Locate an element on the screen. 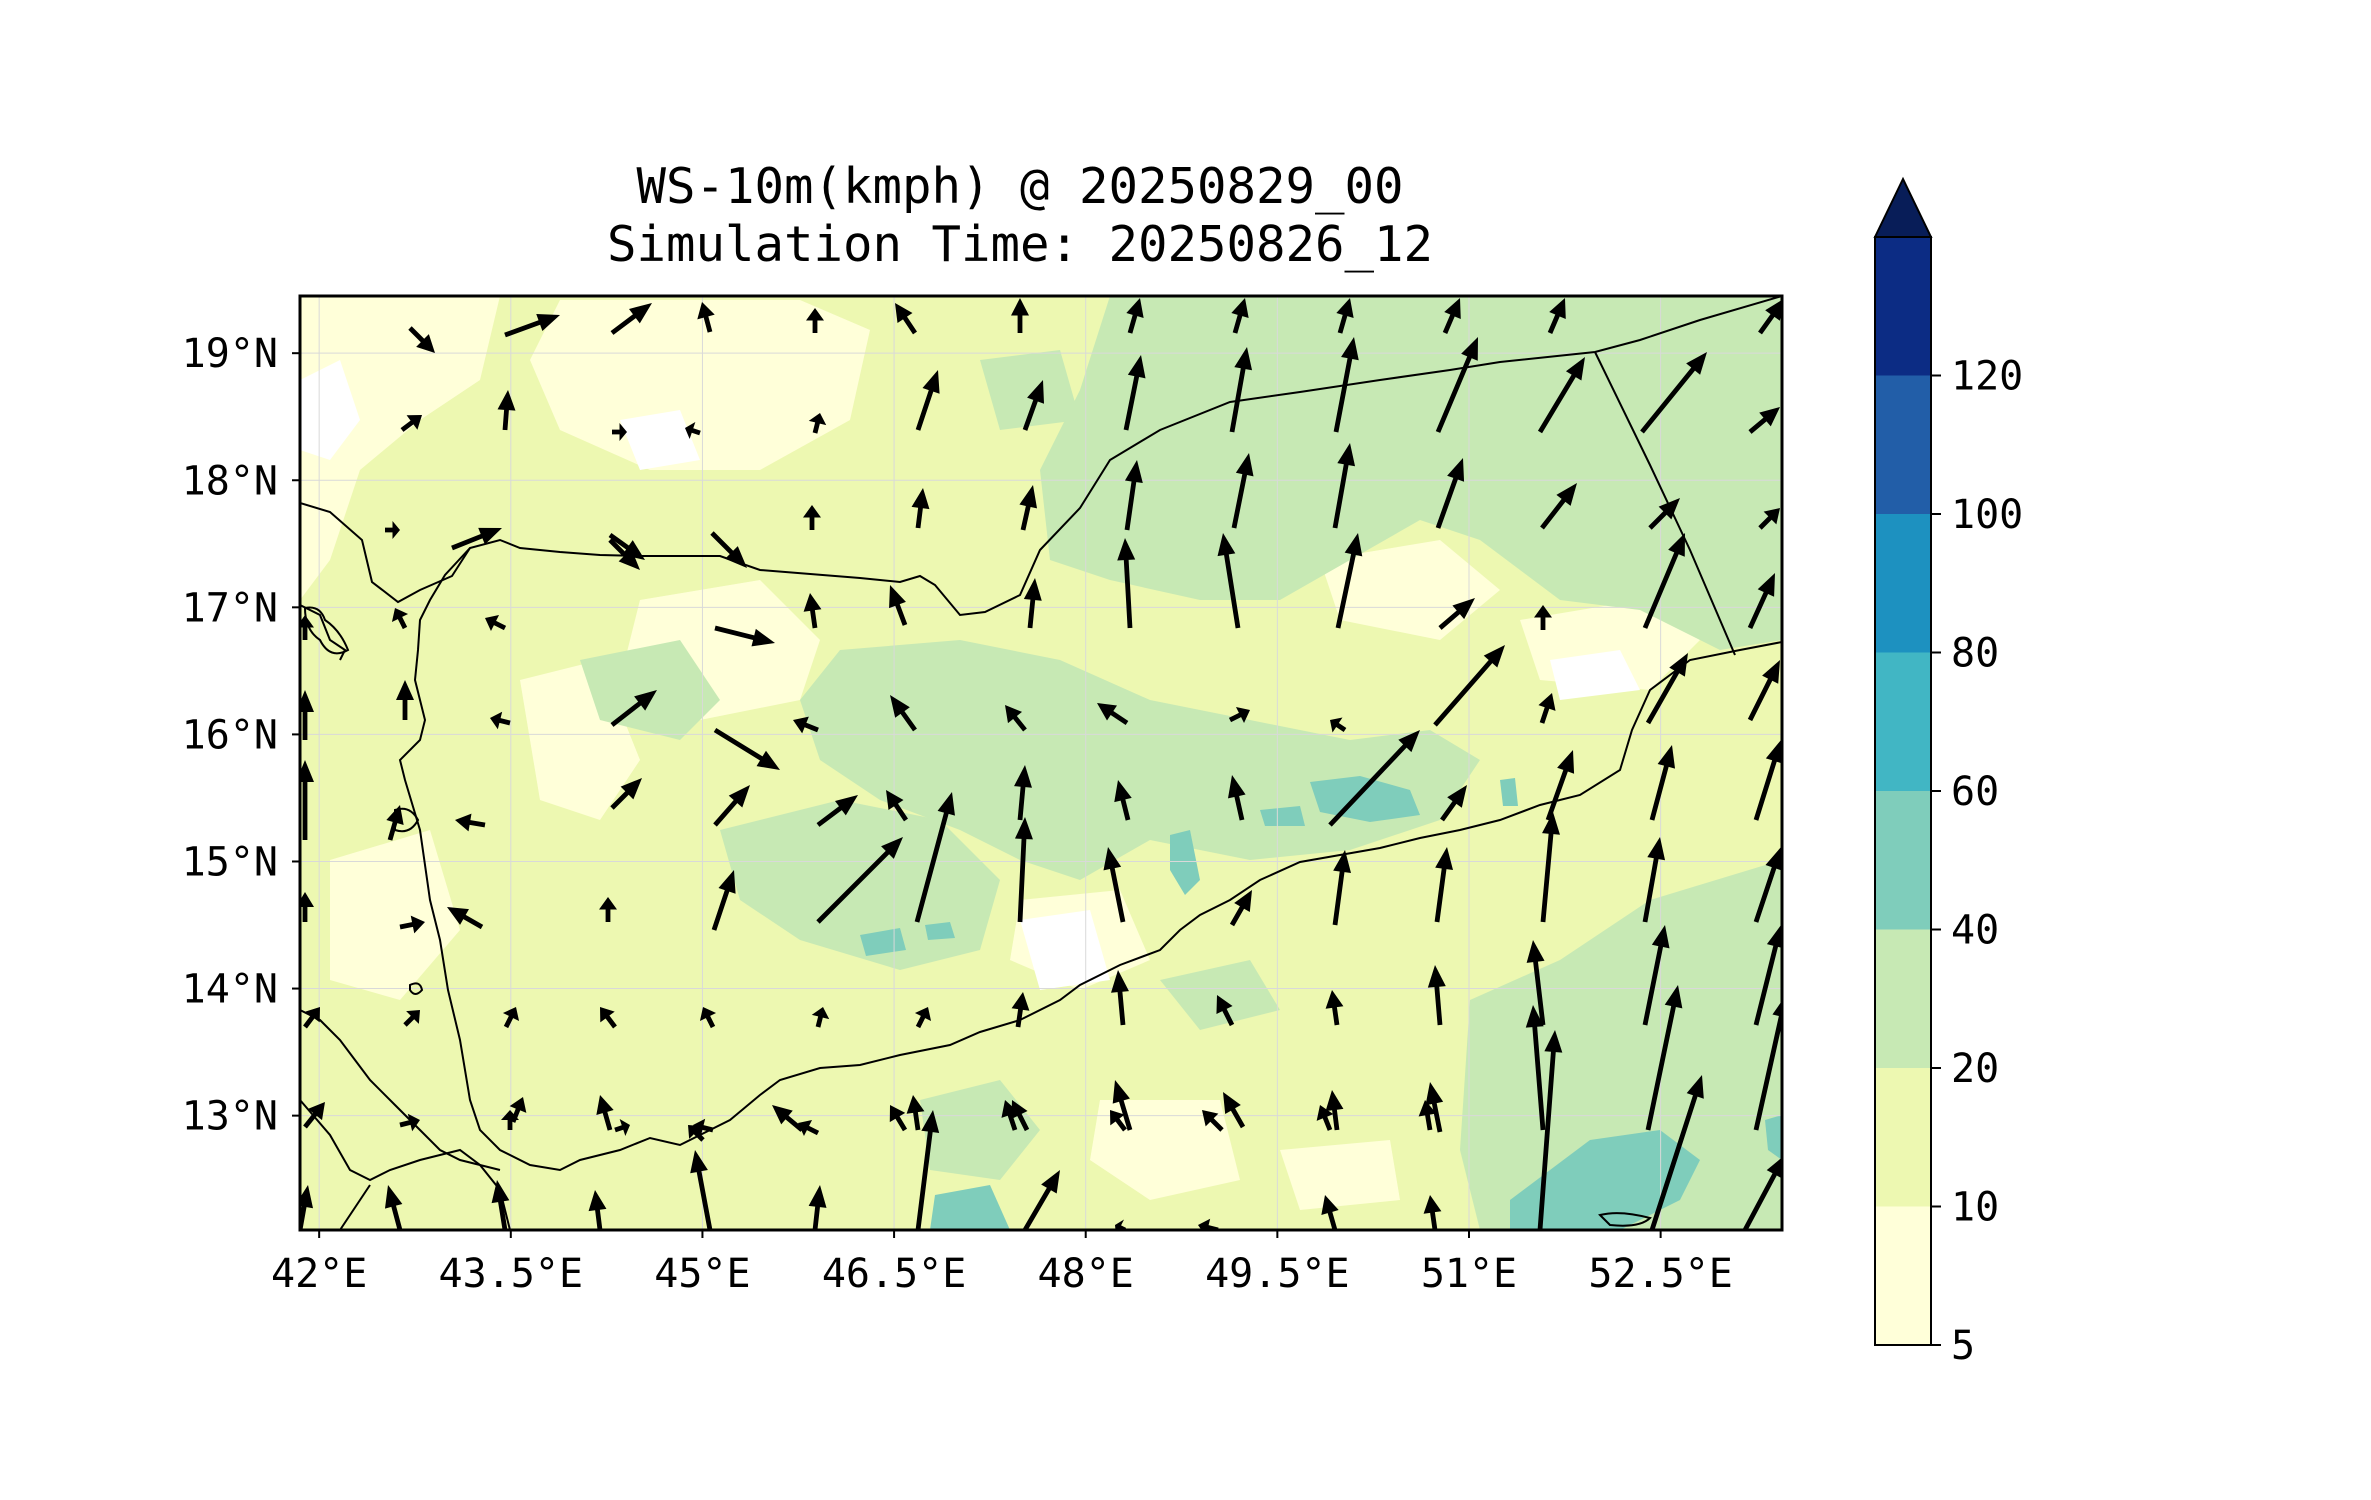 This screenshot has width=2371, height=1500. x-tick-label: 45°E is located at coordinates (702, 1274).